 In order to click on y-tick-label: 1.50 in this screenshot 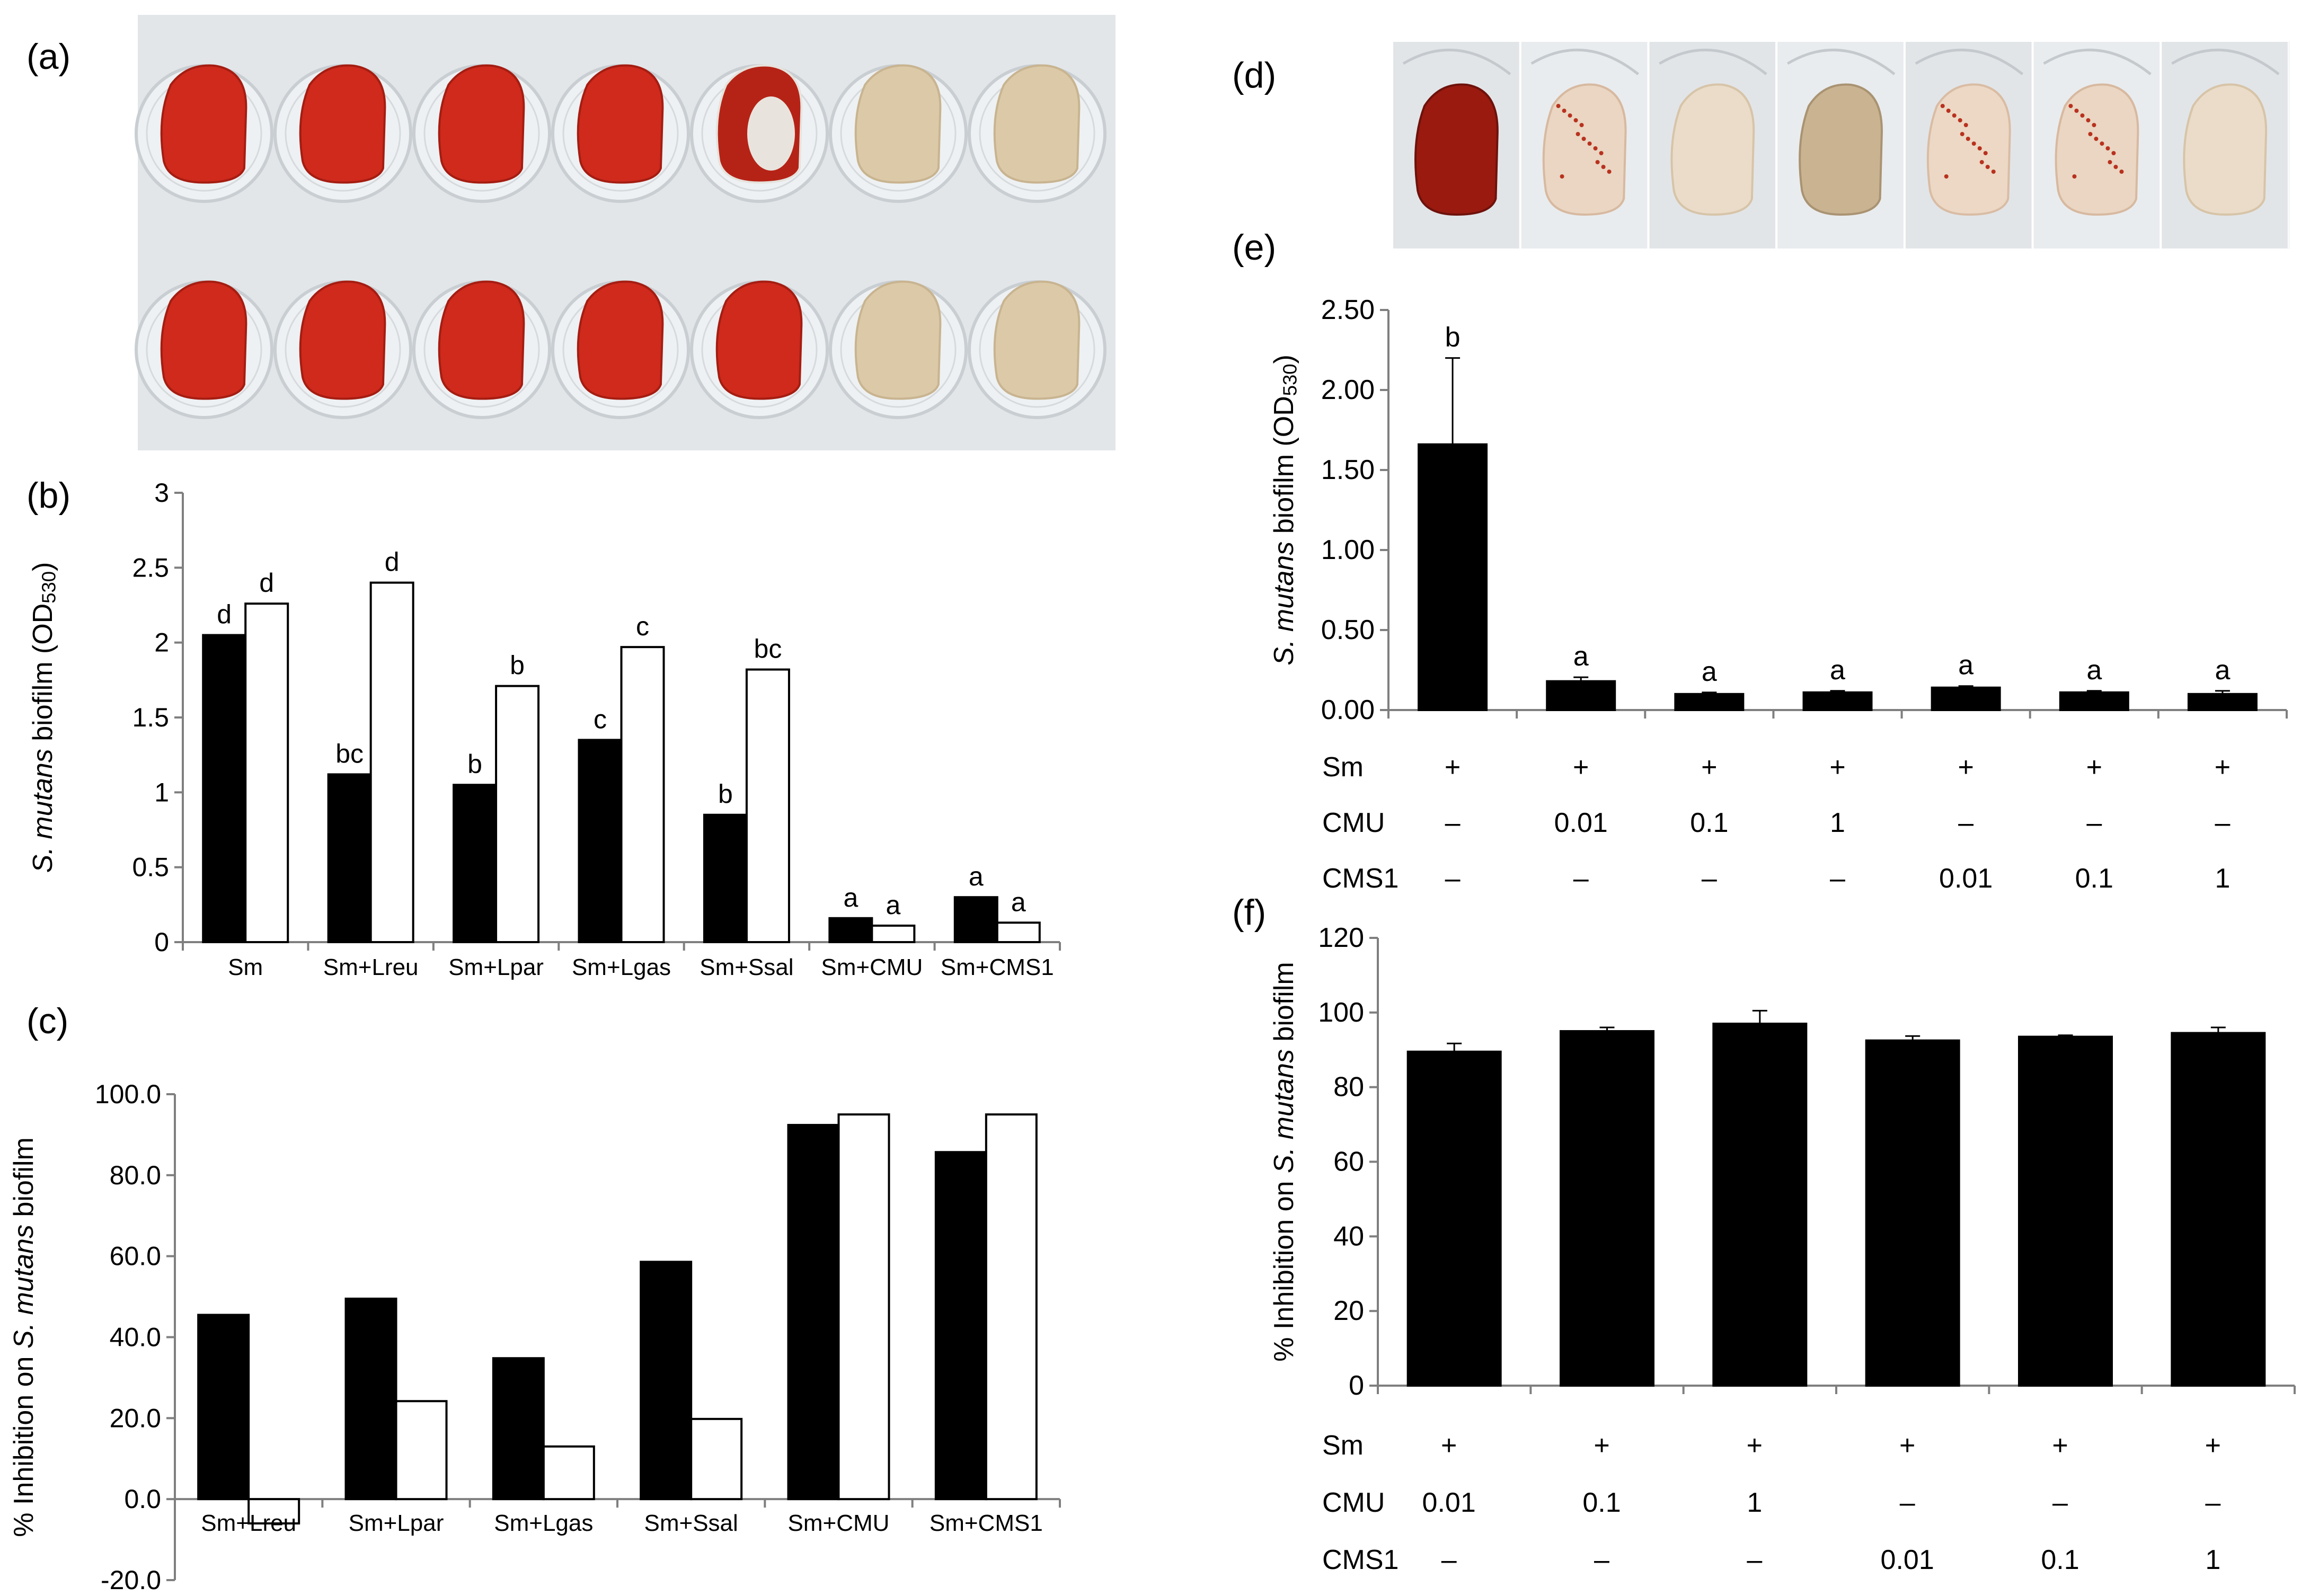, I will do `click(1348, 470)`.